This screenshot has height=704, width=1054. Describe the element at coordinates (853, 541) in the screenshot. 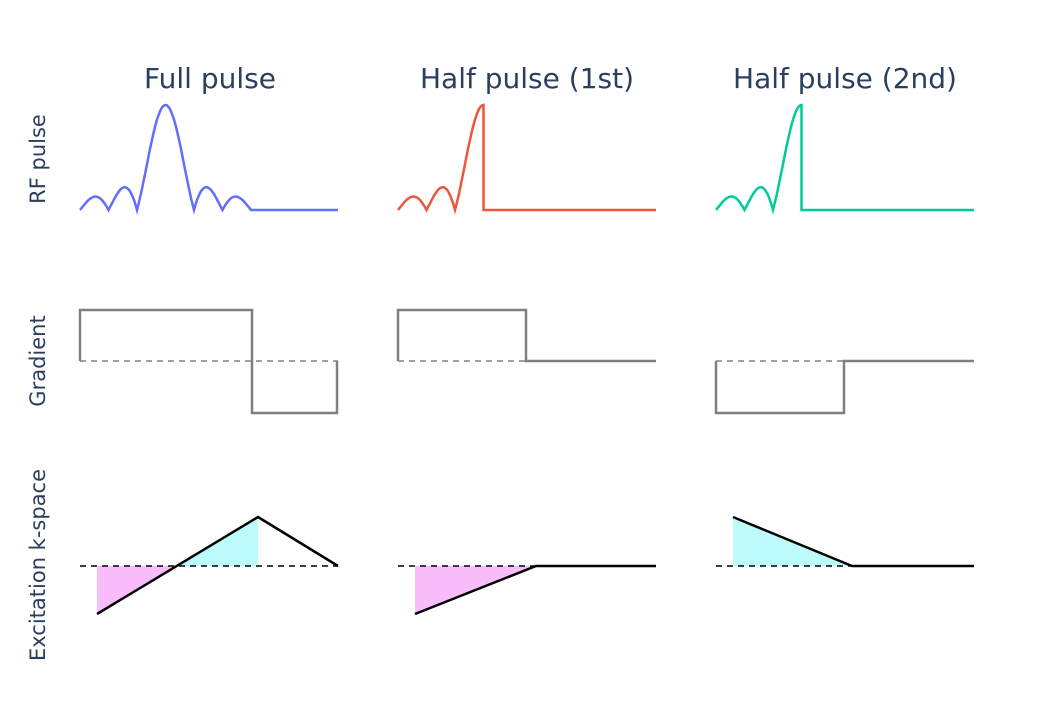

I see `kspace-half-2nd-line` at that location.